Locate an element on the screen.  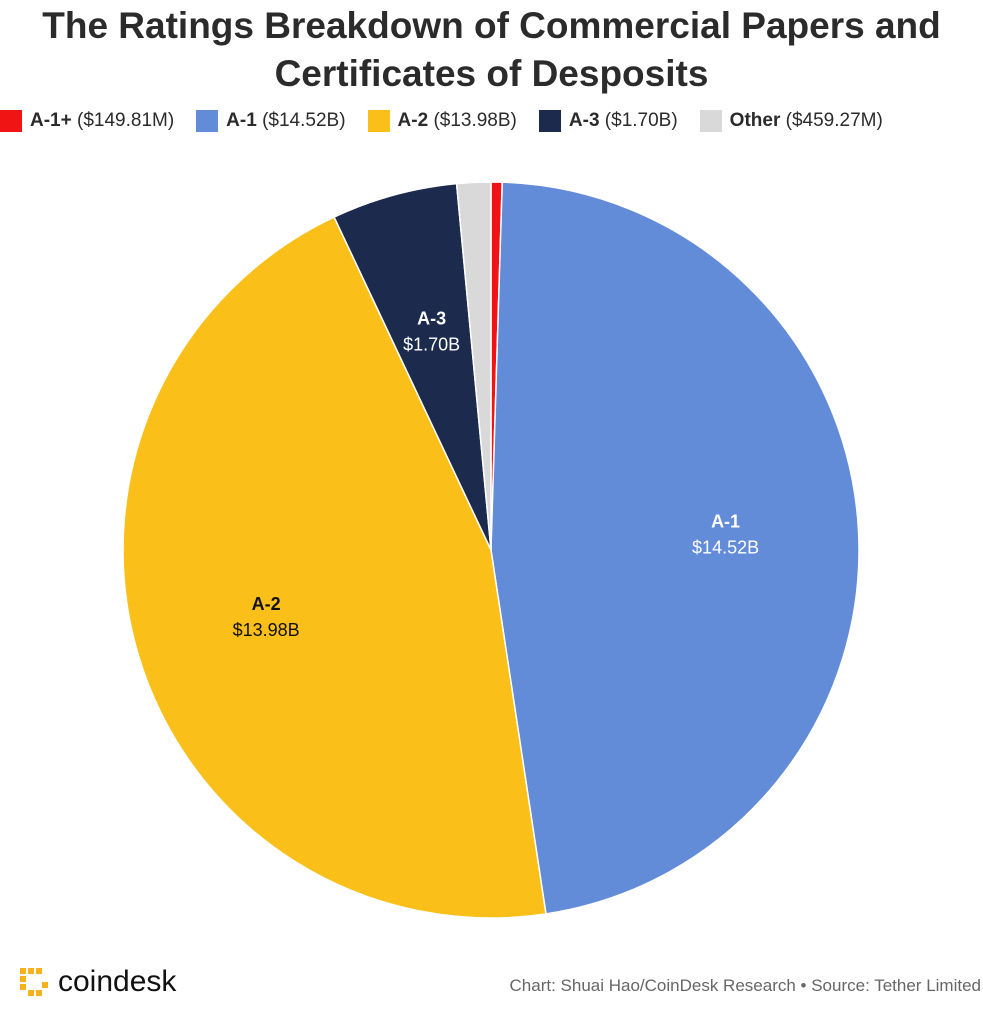
pie-slice is located at coordinates (473, 366).